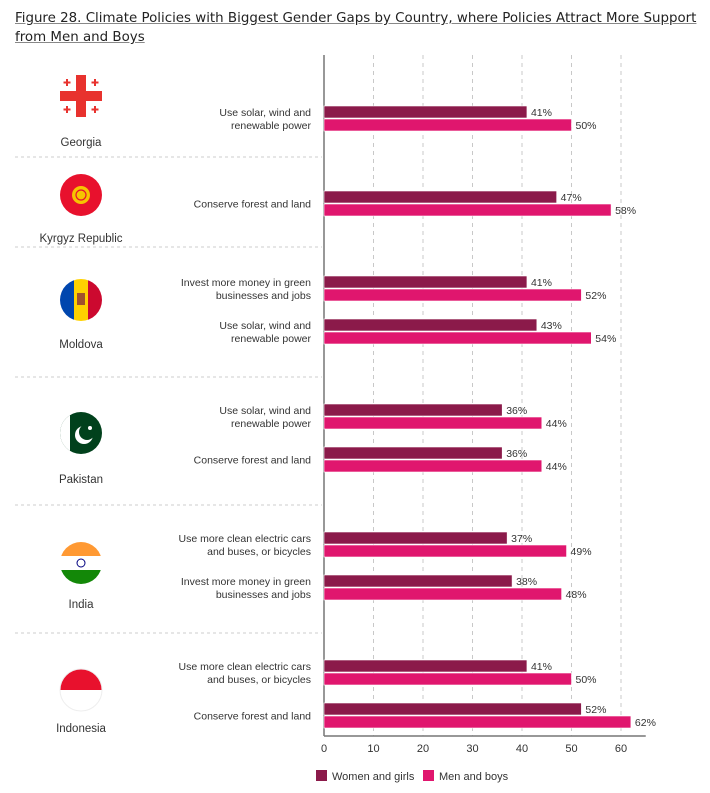  Describe the element at coordinates (81, 393) in the screenshot. I see `flags` at that location.